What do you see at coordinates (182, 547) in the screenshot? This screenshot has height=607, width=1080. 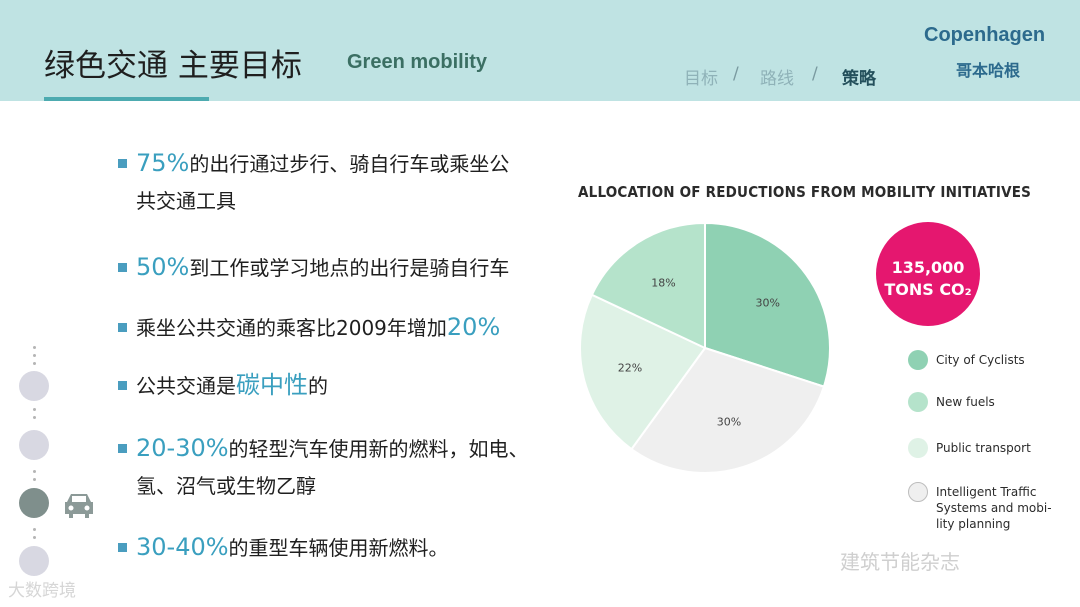 I see `bullet-highlight: 30-40%` at bounding box center [182, 547].